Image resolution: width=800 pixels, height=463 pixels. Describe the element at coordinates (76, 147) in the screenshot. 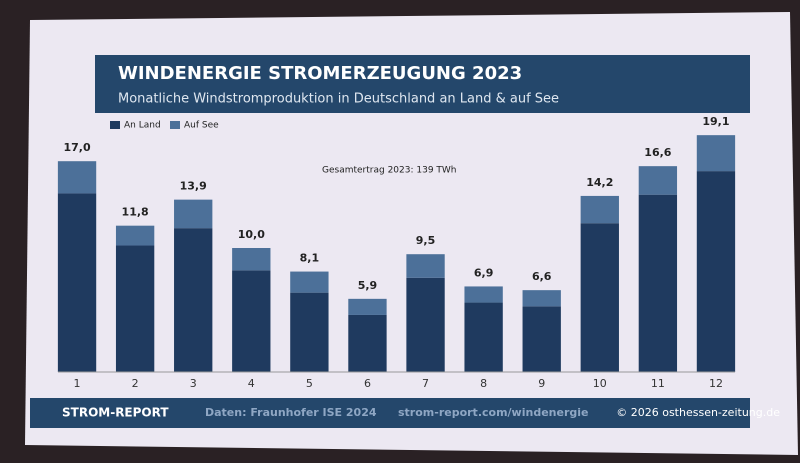

I see `total-label: 17,0` at that location.